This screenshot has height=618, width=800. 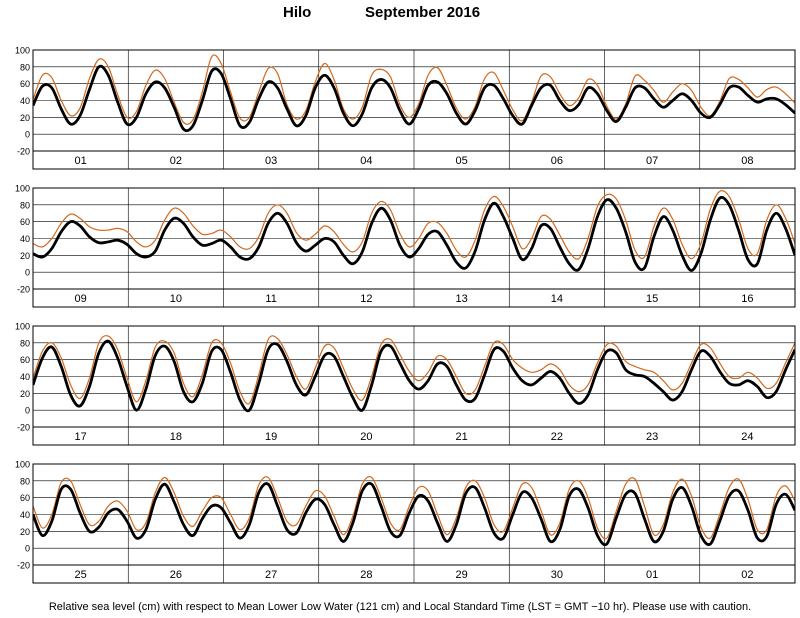 I want to click on day-label: 24, so click(x=747, y=437).